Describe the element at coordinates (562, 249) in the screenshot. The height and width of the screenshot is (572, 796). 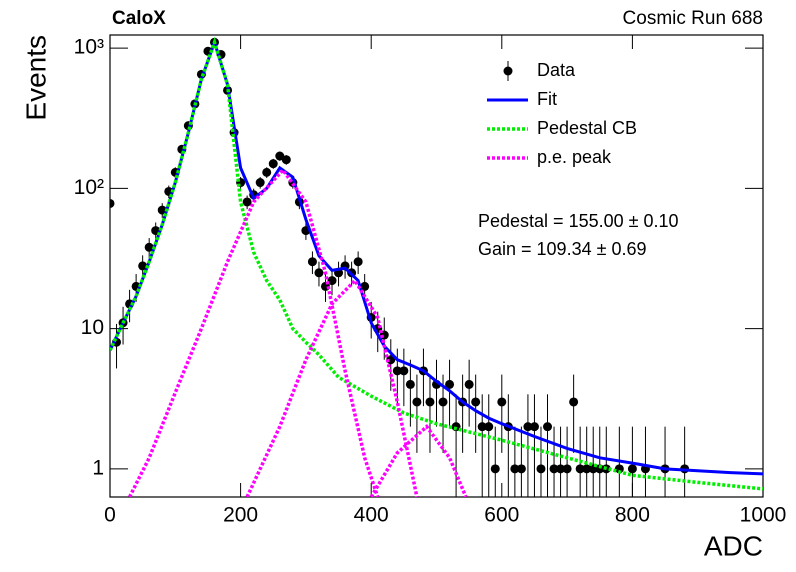
I see `annotation: Gain = 109.34 ± 0.69` at that location.